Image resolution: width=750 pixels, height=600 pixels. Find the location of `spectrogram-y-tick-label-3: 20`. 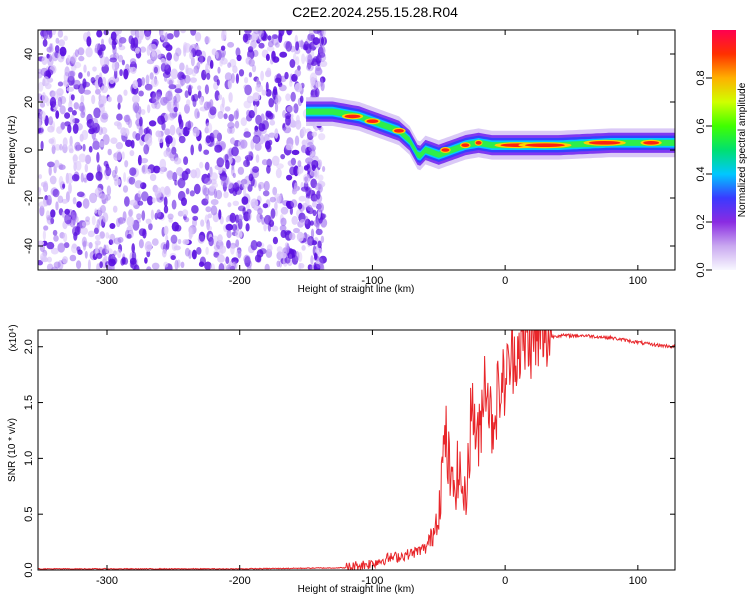

spectrogram-y-tick-label-3: 20 is located at coordinates (29, 102).